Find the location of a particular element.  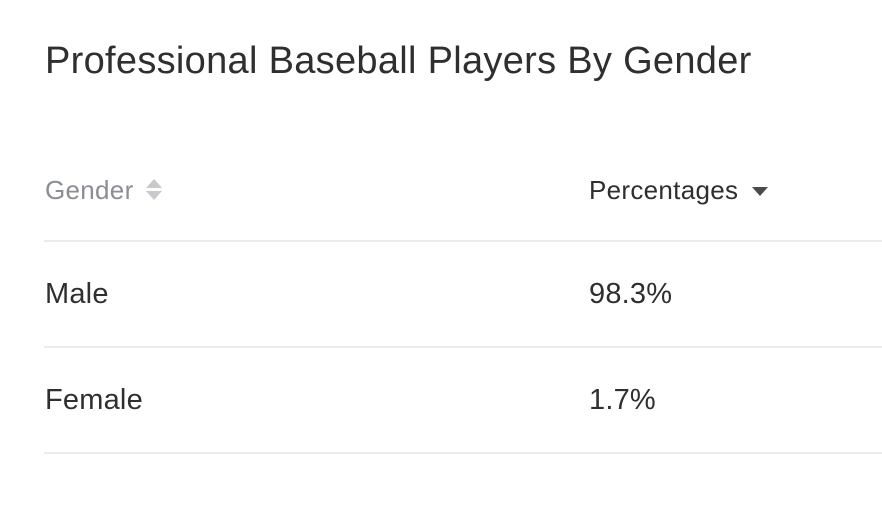

column-header-percentages: Percentages is located at coordinates (679, 190).